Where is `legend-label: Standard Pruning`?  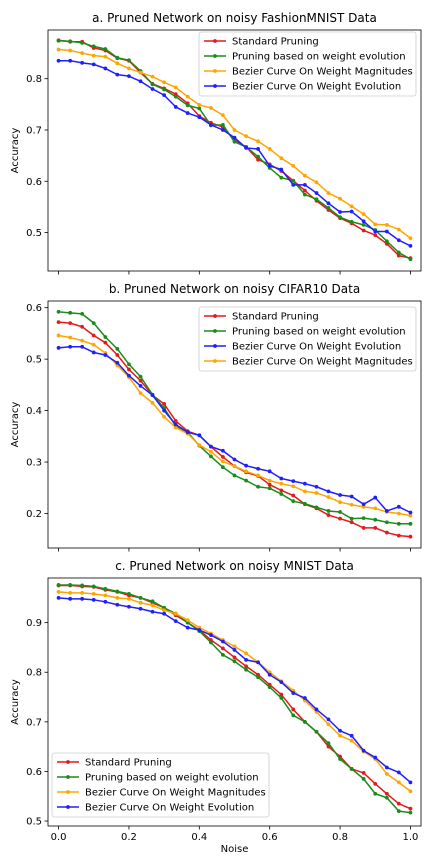 legend-label: Standard Pruning is located at coordinates (275, 317).